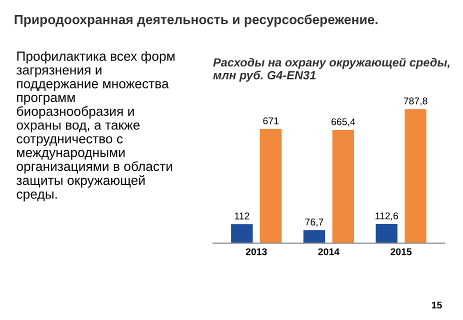 This screenshot has width=463, height=320. Describe the element at coordinates (256, 252) in the screenshot. I see `x-tick-label: 2013` at that location.